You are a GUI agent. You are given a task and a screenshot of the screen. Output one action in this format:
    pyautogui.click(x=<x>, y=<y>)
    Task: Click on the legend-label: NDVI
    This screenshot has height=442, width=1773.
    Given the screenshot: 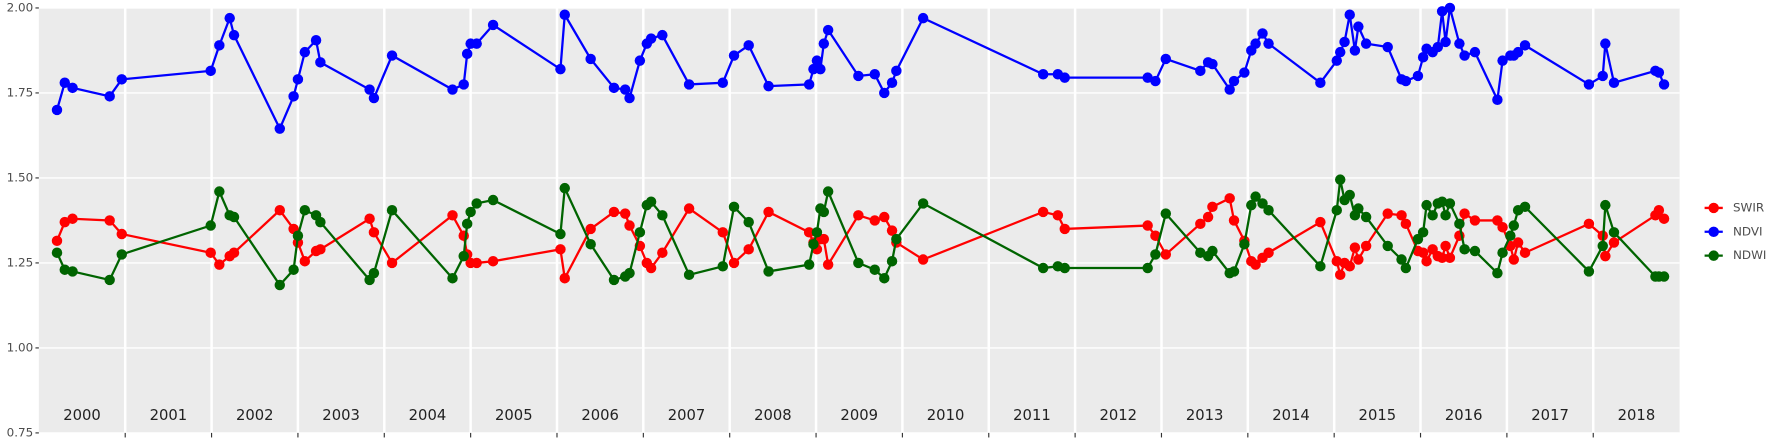 What is the action you would take?
    pyautogui.click(x=1748, y=231)
    